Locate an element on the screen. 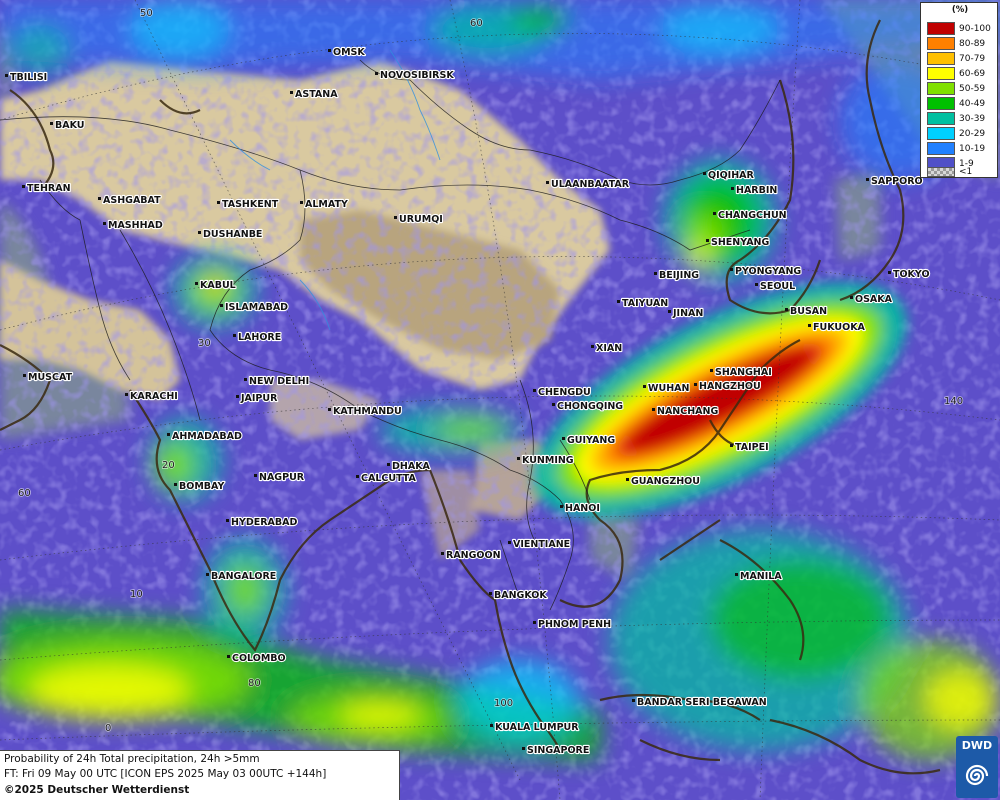  city-label: KARACHI is located at coordinates (154, 396).